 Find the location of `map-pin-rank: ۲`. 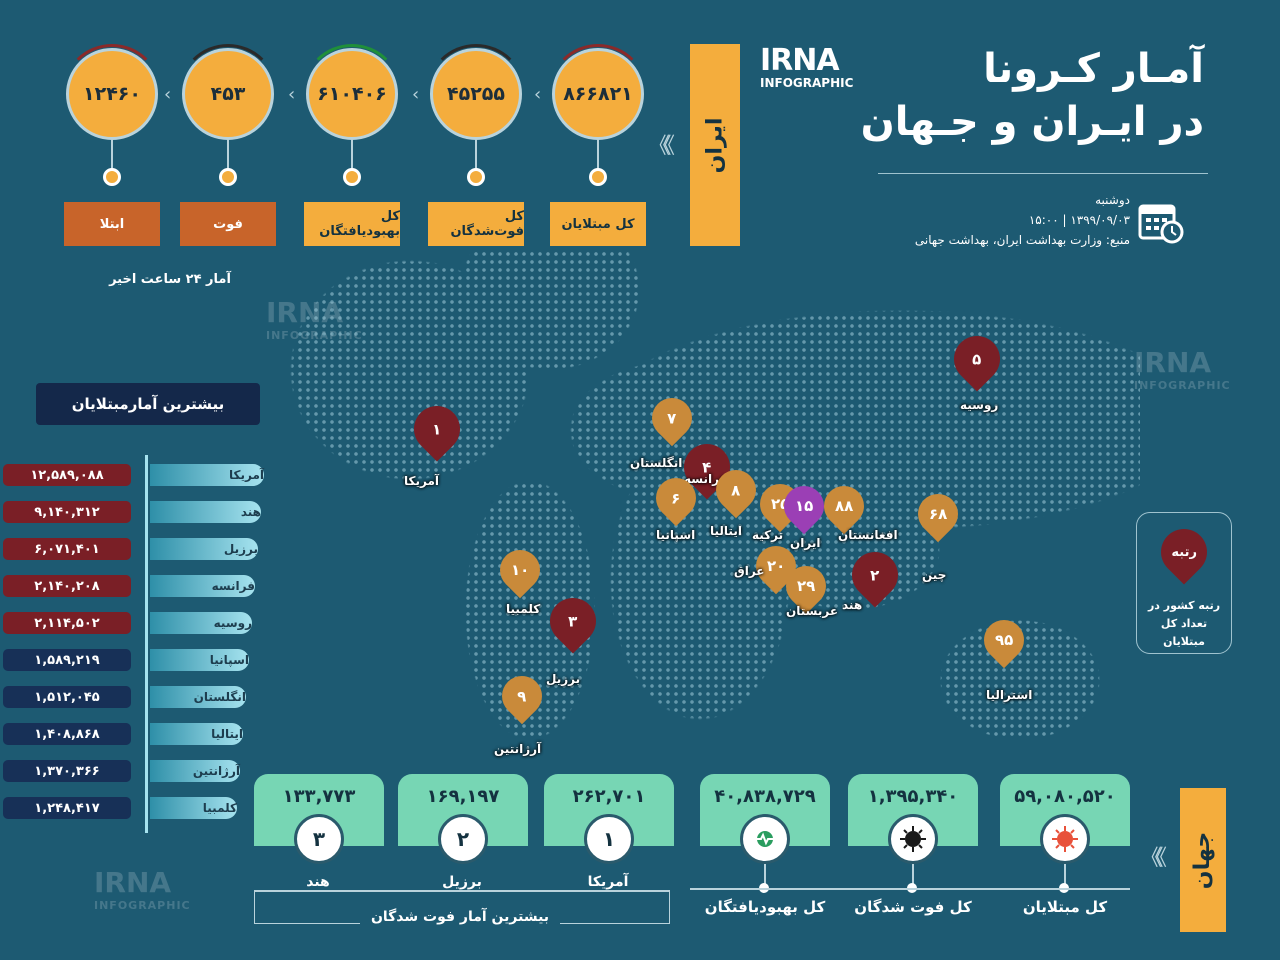

map-pin-rank: ۲ is located at coordinates (875, 575).